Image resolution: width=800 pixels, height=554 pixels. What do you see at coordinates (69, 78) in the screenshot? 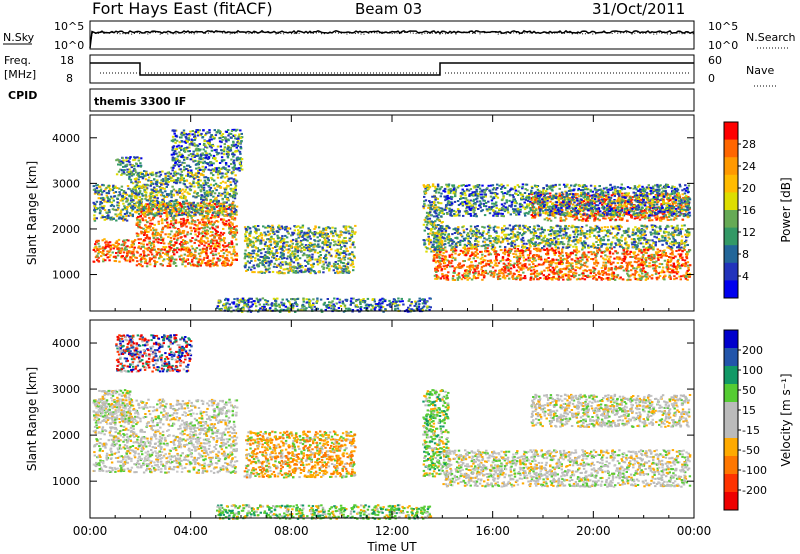
I see `freq-tick-low: 8` at bounding box center [69, 78].